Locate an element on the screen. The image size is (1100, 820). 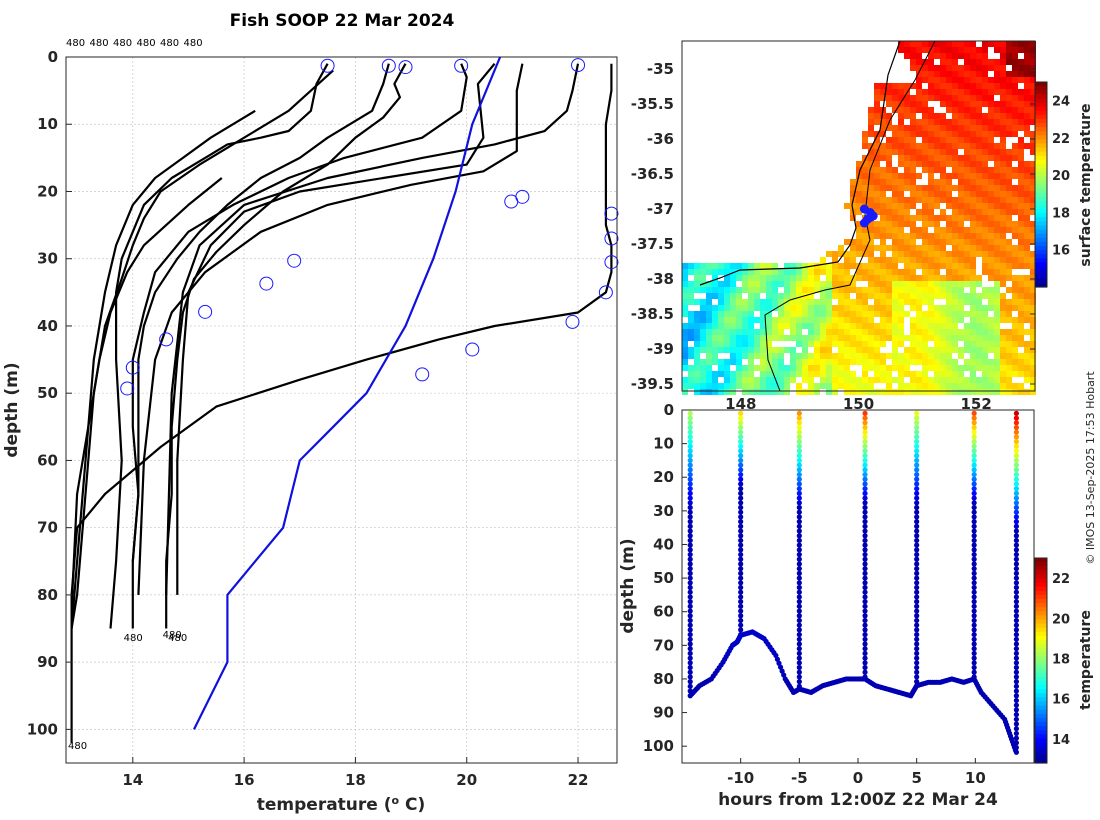
top-label: 480 is located at coordinates (169, 43).